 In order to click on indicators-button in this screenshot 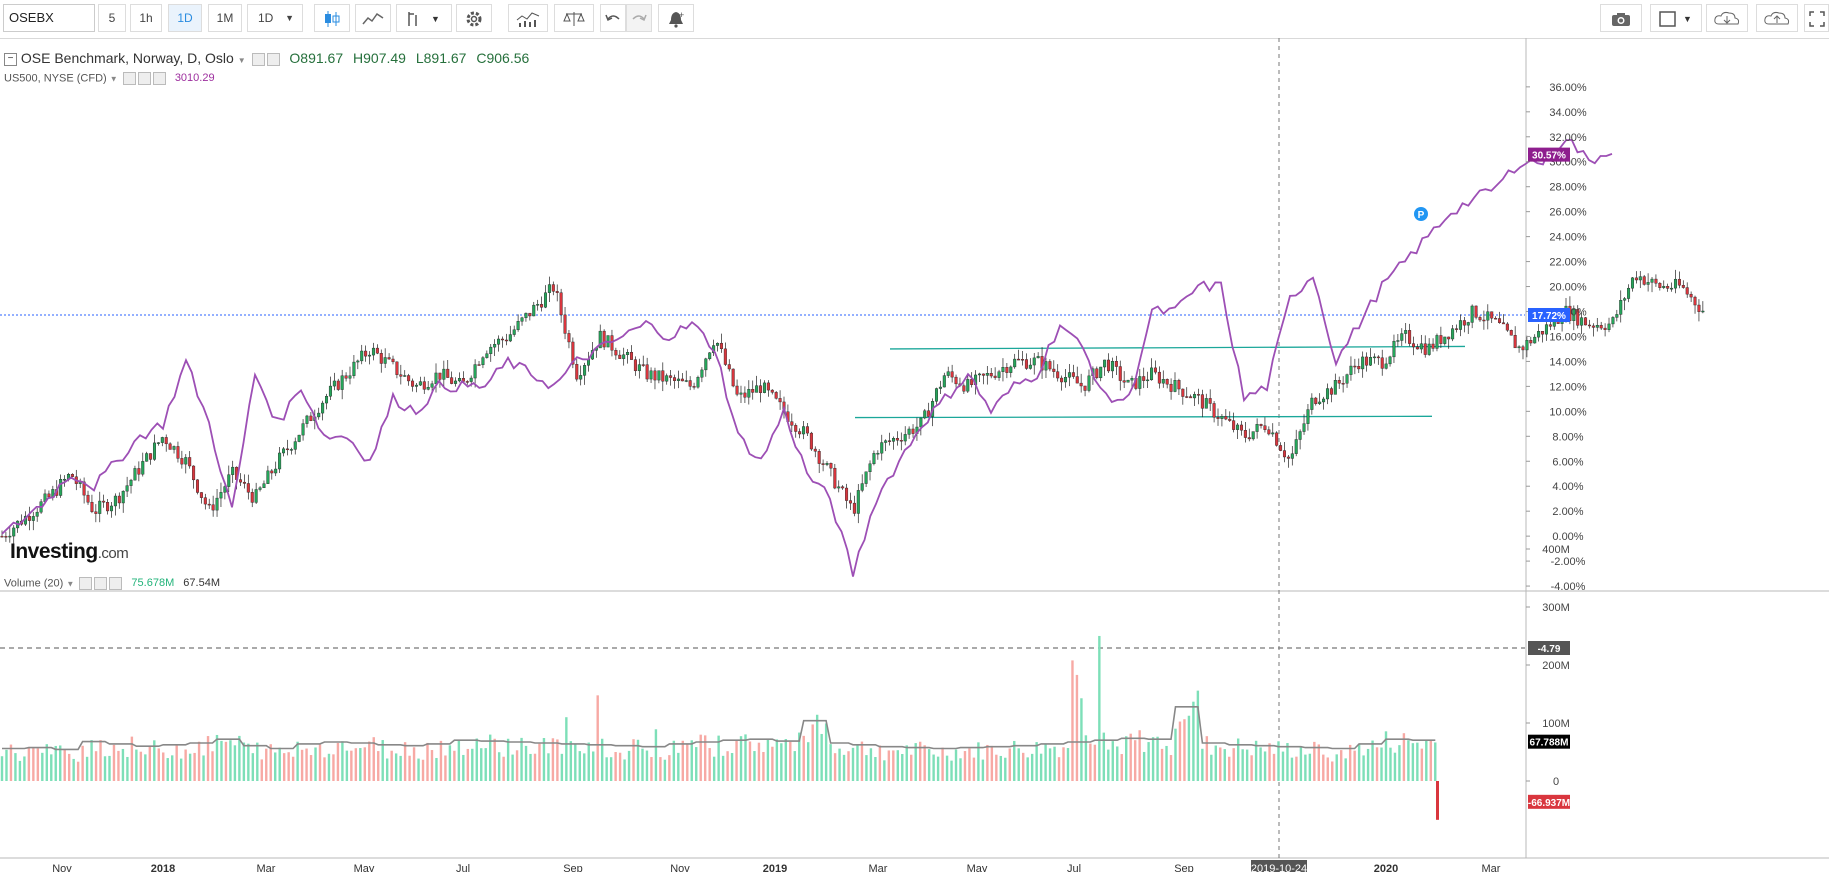, I will do `click(528, 18)`.